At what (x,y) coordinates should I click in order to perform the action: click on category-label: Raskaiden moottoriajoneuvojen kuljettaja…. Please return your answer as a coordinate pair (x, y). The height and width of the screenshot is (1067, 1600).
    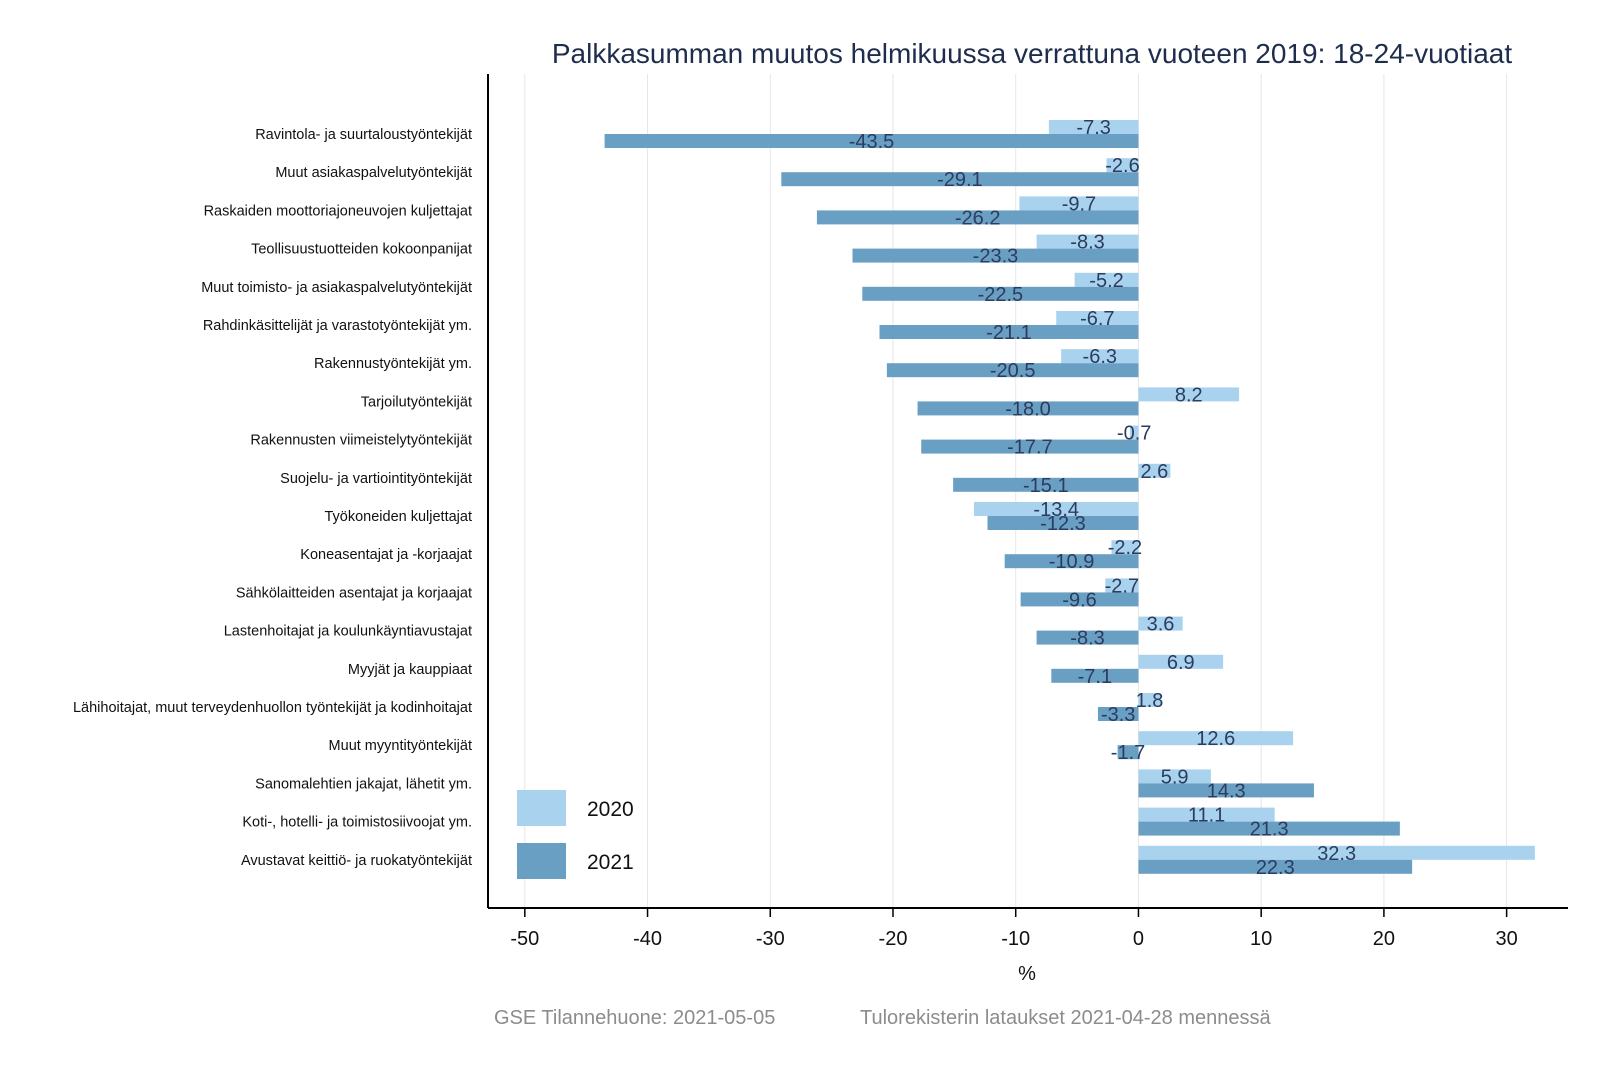
    Looking at the image, I should click on (338, 211).